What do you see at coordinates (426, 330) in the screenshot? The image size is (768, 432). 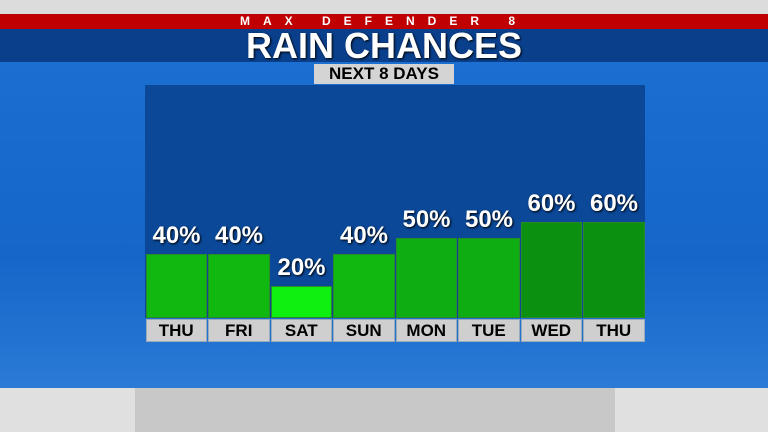 I see `day-label: MON` at bounding box center [426, 330].